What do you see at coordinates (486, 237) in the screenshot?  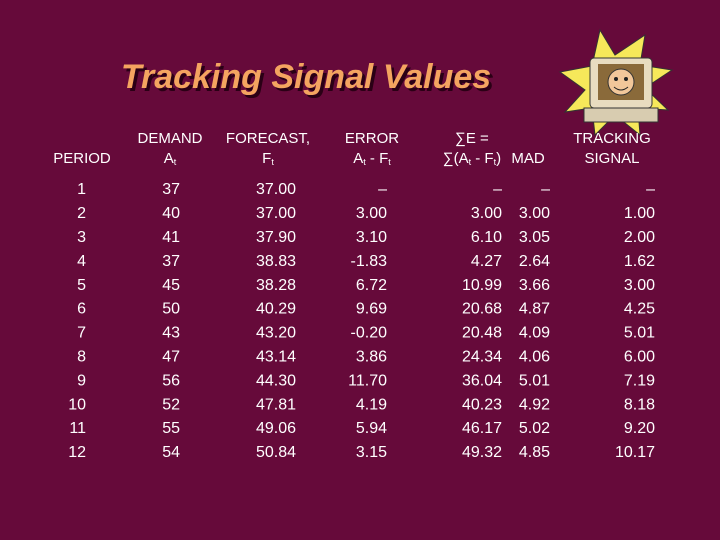 I see `cell: 6.10` at bounding box center [486, 237].